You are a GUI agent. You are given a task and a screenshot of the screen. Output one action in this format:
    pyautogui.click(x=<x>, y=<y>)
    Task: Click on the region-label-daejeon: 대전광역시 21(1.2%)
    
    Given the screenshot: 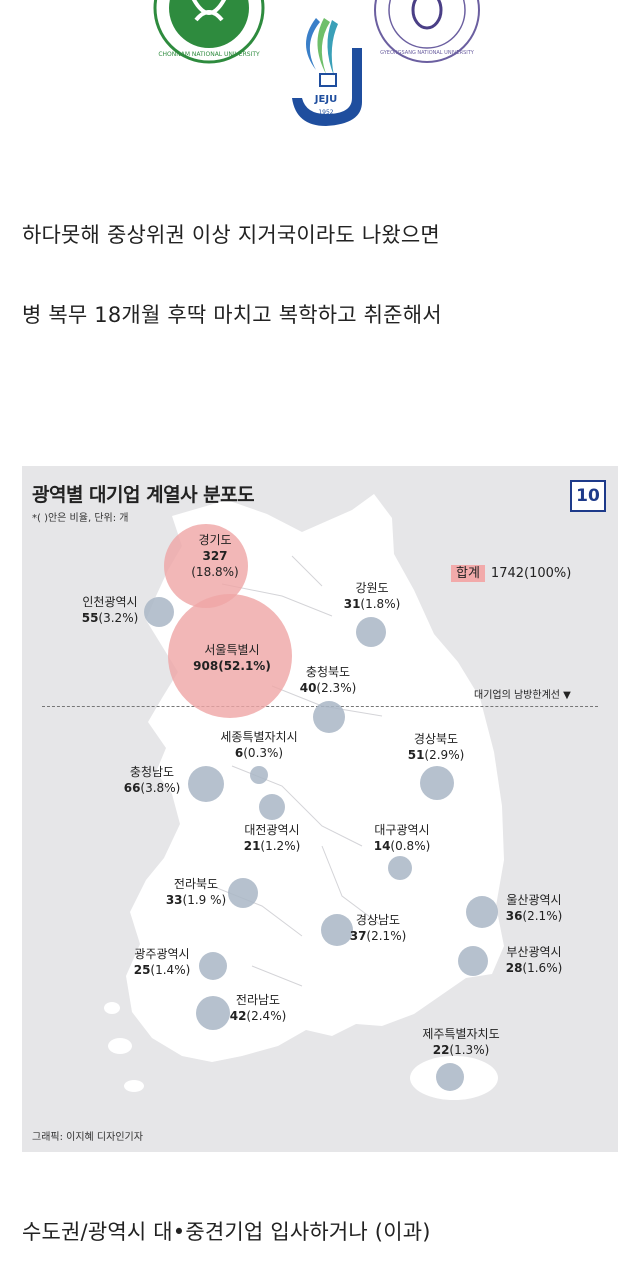 What is the action you would take?
    pyautogui.click(x=272, y=838)
    